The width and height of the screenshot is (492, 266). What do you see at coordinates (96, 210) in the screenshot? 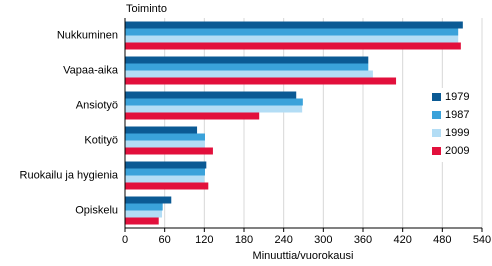
I see `y-tick-label: Opiskelu` at bounding box center [96, 210].